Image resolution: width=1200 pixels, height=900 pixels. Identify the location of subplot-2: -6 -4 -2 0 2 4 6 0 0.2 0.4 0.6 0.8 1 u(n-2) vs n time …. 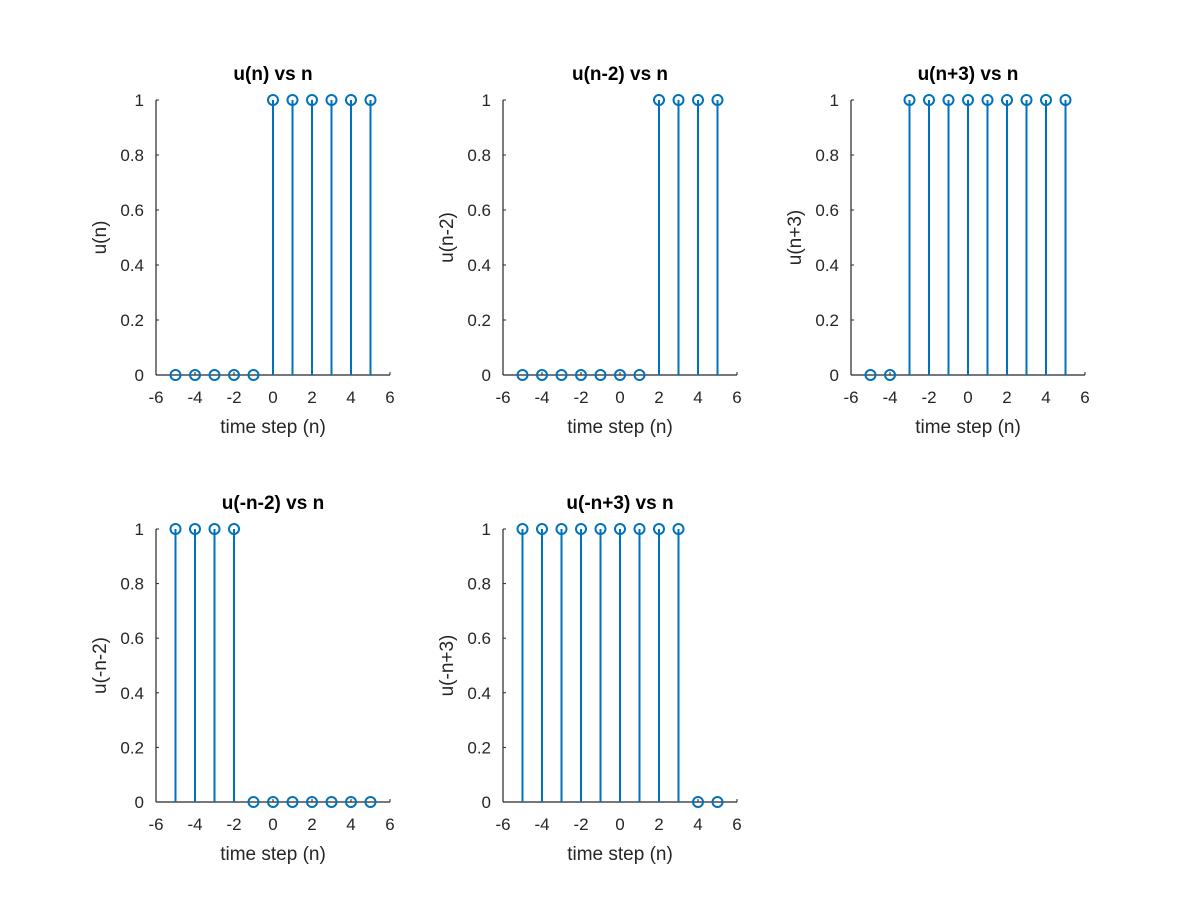
(589, 251).